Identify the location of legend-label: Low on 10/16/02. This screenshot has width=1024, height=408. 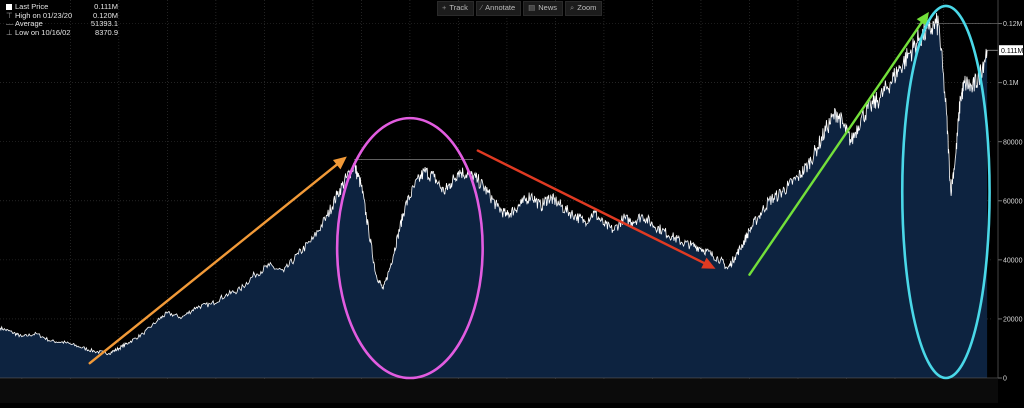
(43, 32).